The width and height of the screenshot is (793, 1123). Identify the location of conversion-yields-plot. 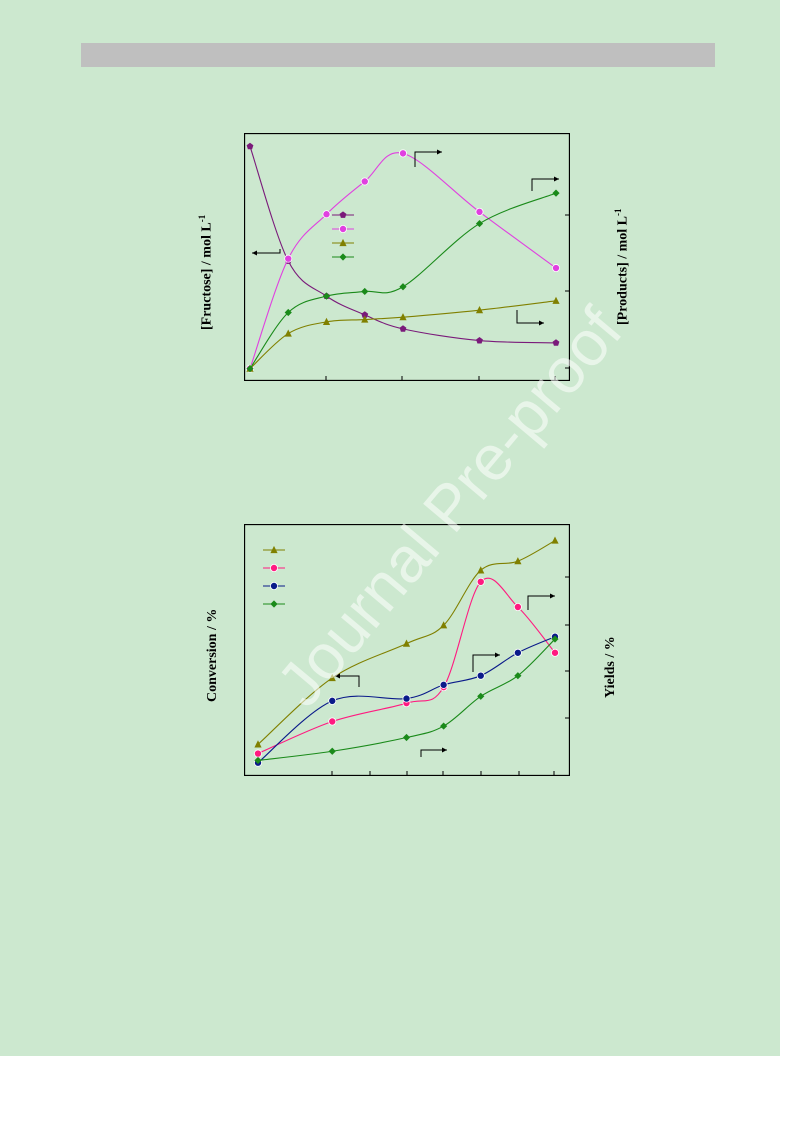
(407, 650).